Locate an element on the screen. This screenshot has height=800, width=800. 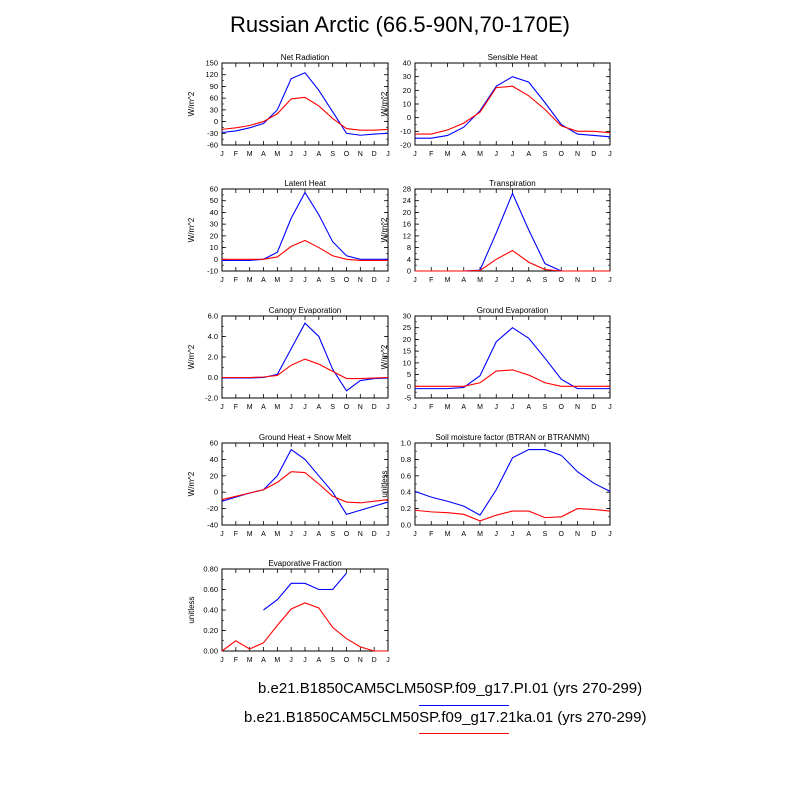
y-tick-label: 8 is located at coordinates (409, 247).